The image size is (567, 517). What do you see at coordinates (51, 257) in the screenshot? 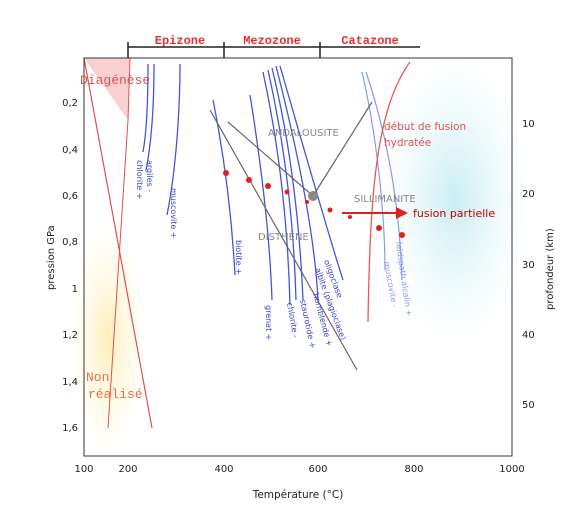
I see `y-axis-label-left: pression GPa` at bounding box center [51, 257].